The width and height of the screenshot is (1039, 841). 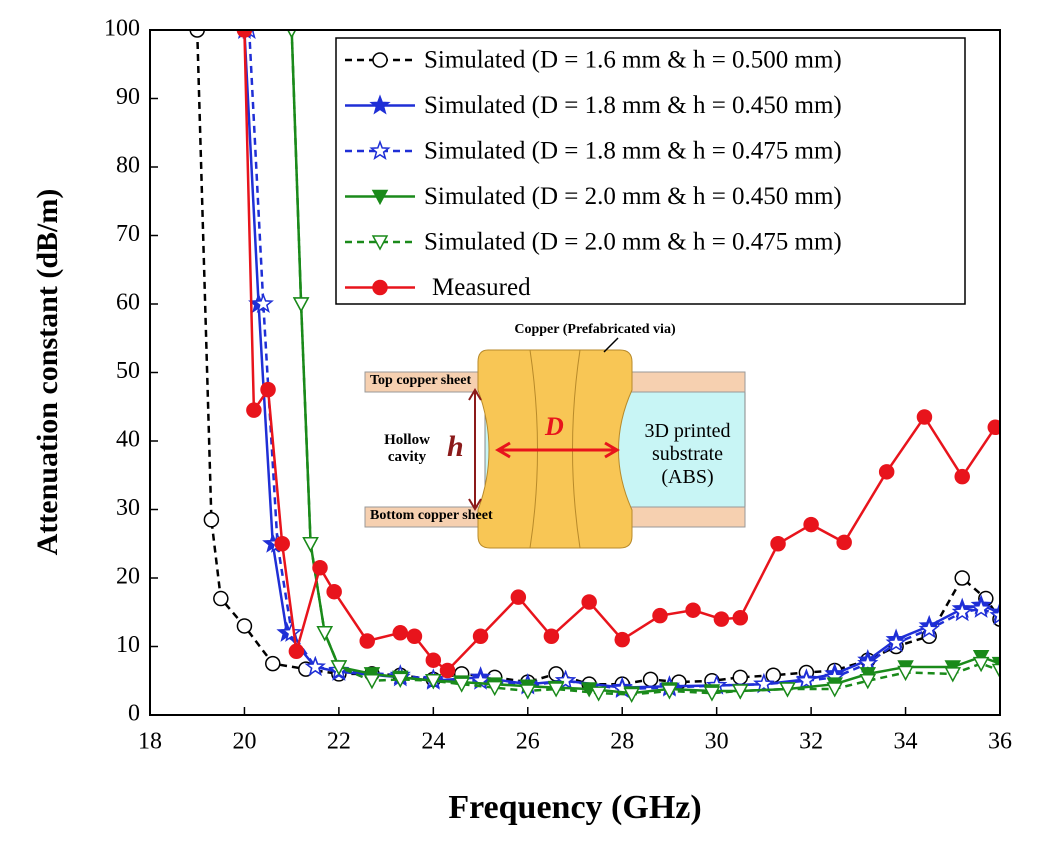 What do you see at coordinates (244, 742) in the screenshot?
I see `x-tick-label: 20` at bounding box center [244, 742].